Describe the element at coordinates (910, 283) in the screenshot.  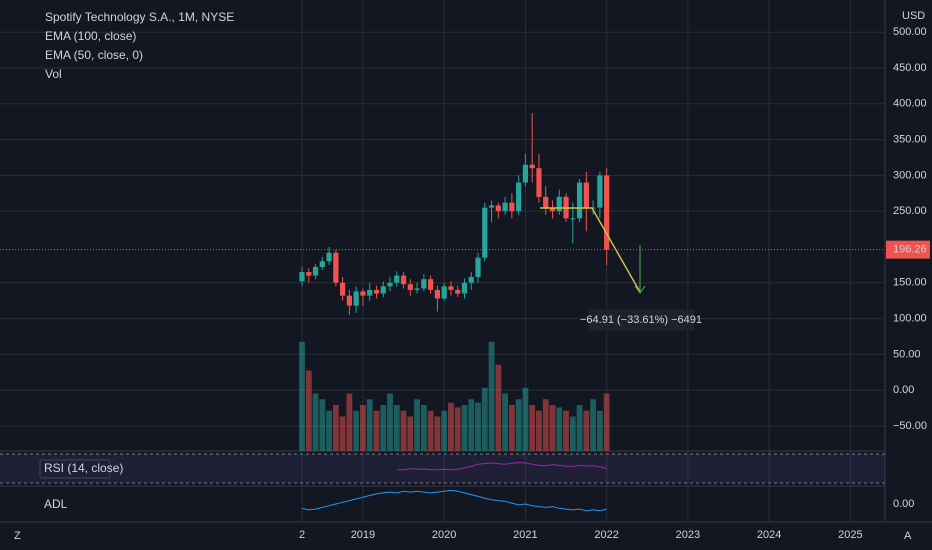
I see `y-tick-label: 150.00` at that location.